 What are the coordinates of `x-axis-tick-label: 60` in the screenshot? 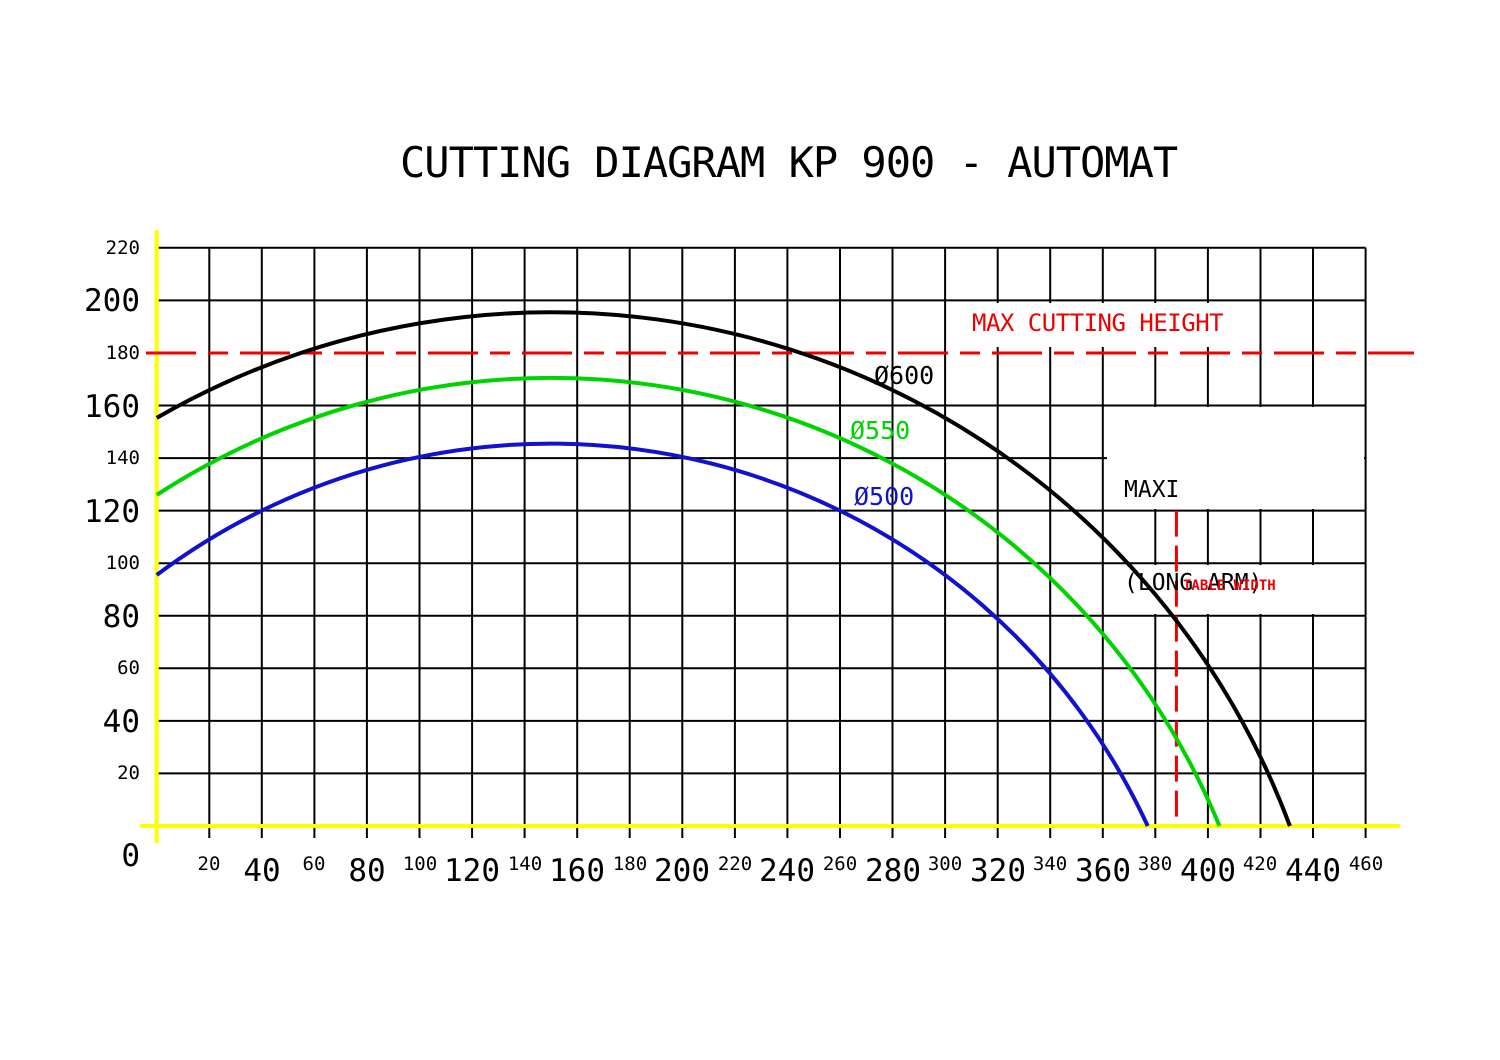 It's located at (314, 864).